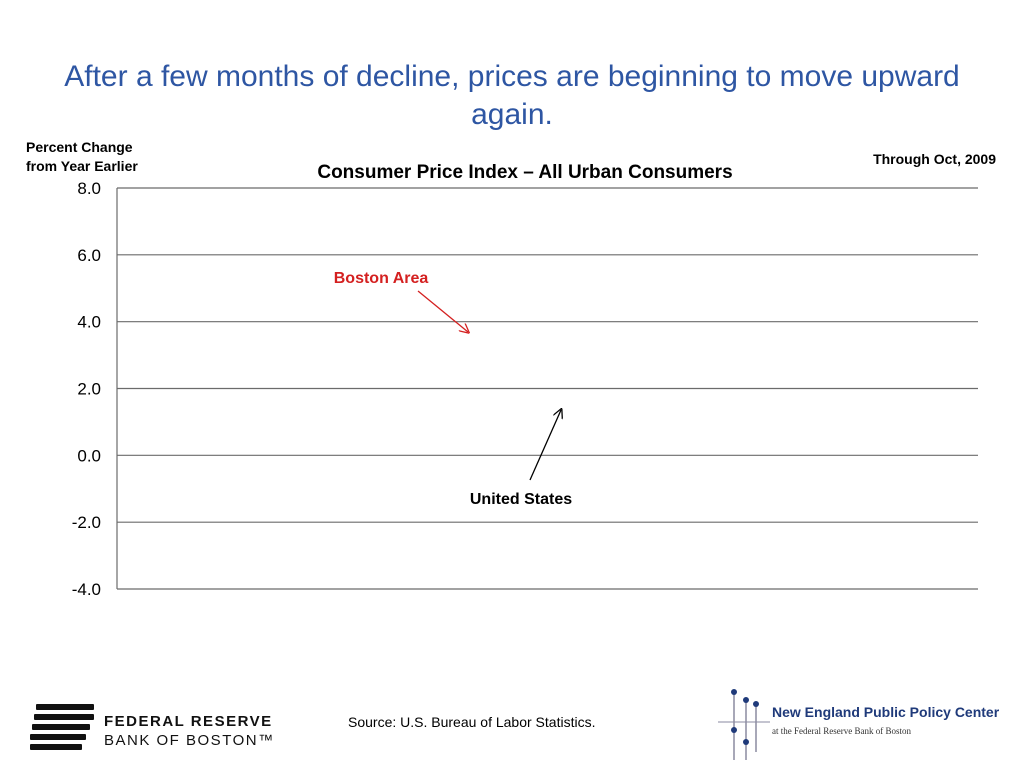  What do you see at coordinates (744, 724) in the screenshot?
I see `neppc-pins-icon` at bounding box center [744, 724].